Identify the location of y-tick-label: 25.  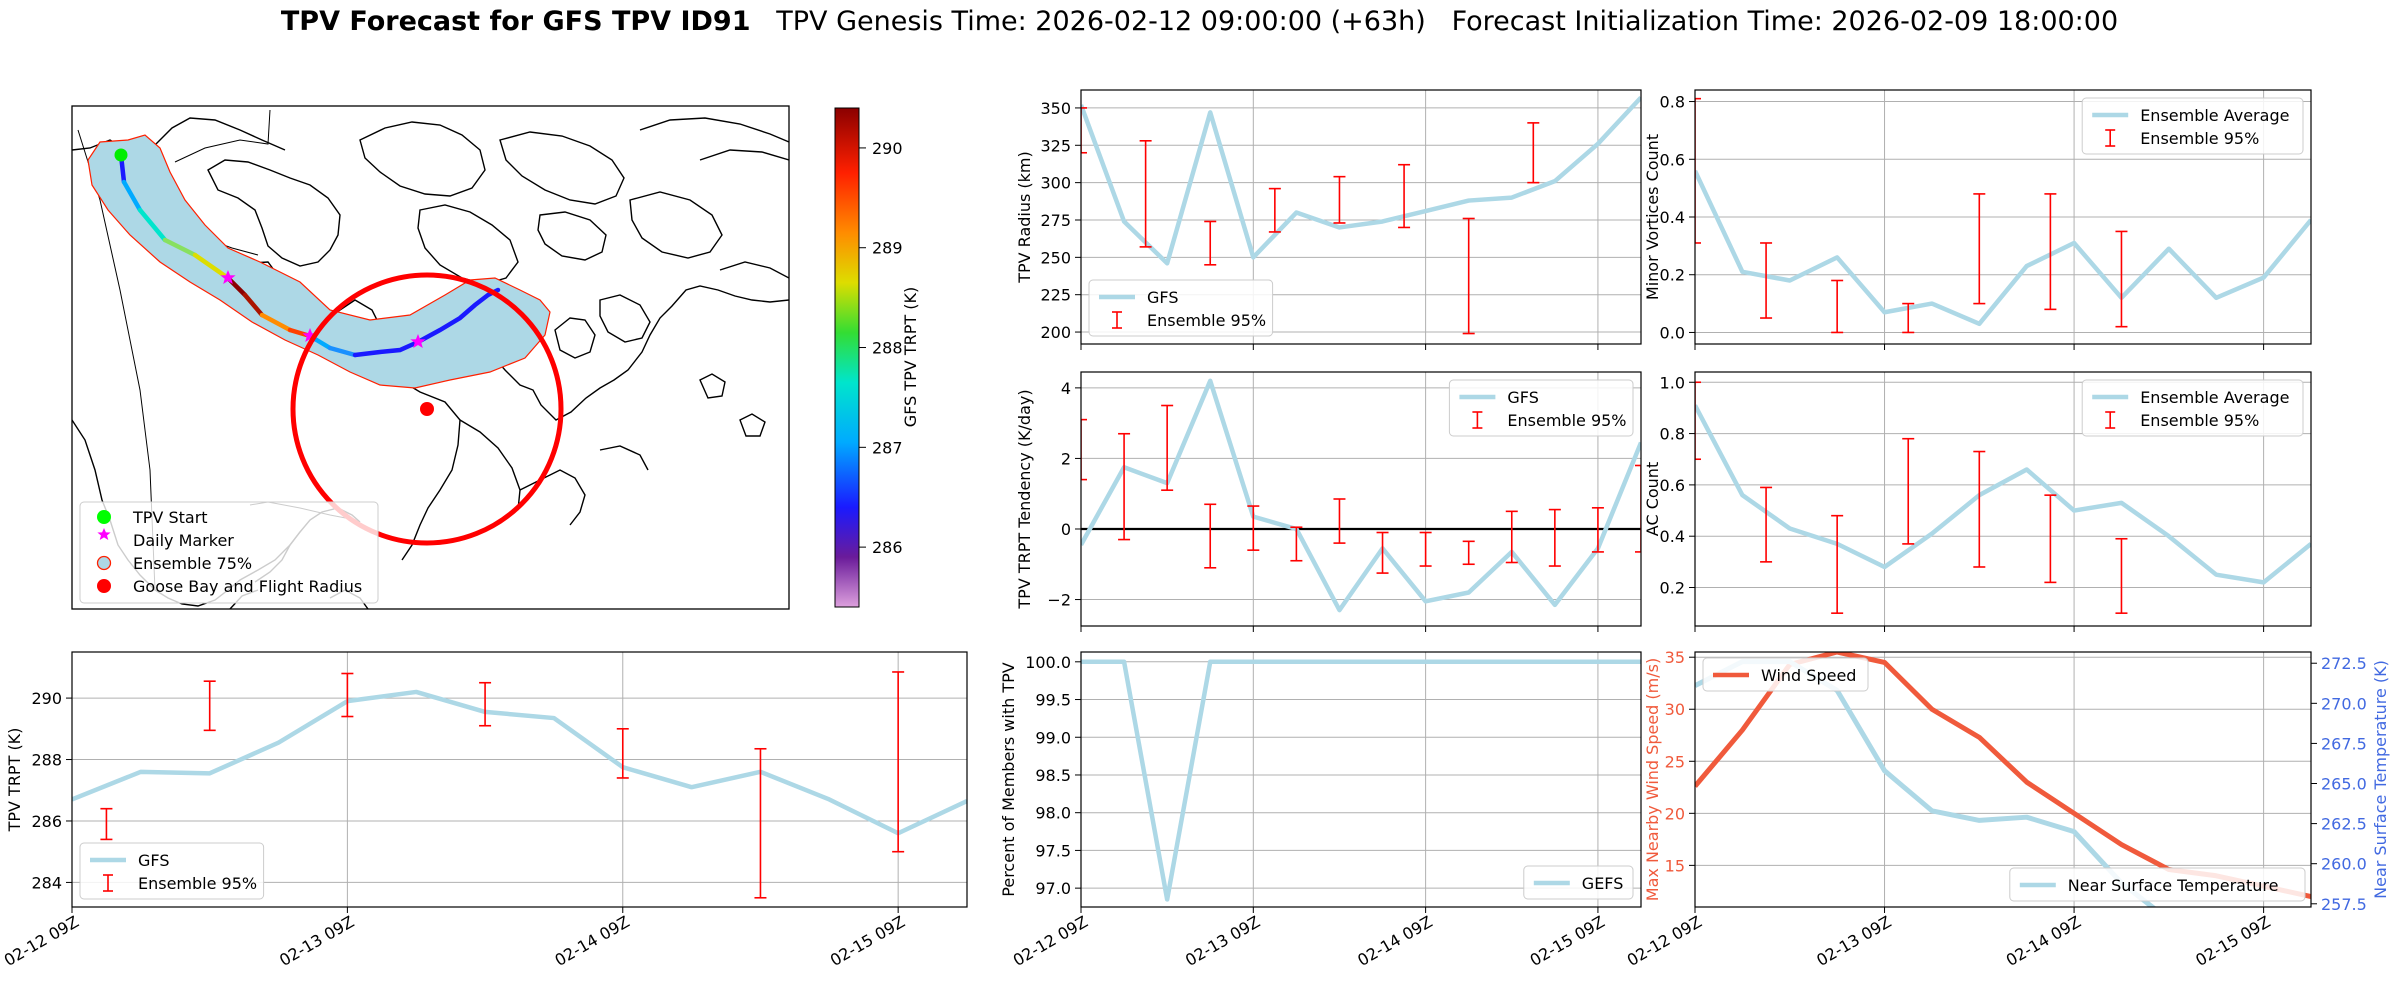
(1675, 761).